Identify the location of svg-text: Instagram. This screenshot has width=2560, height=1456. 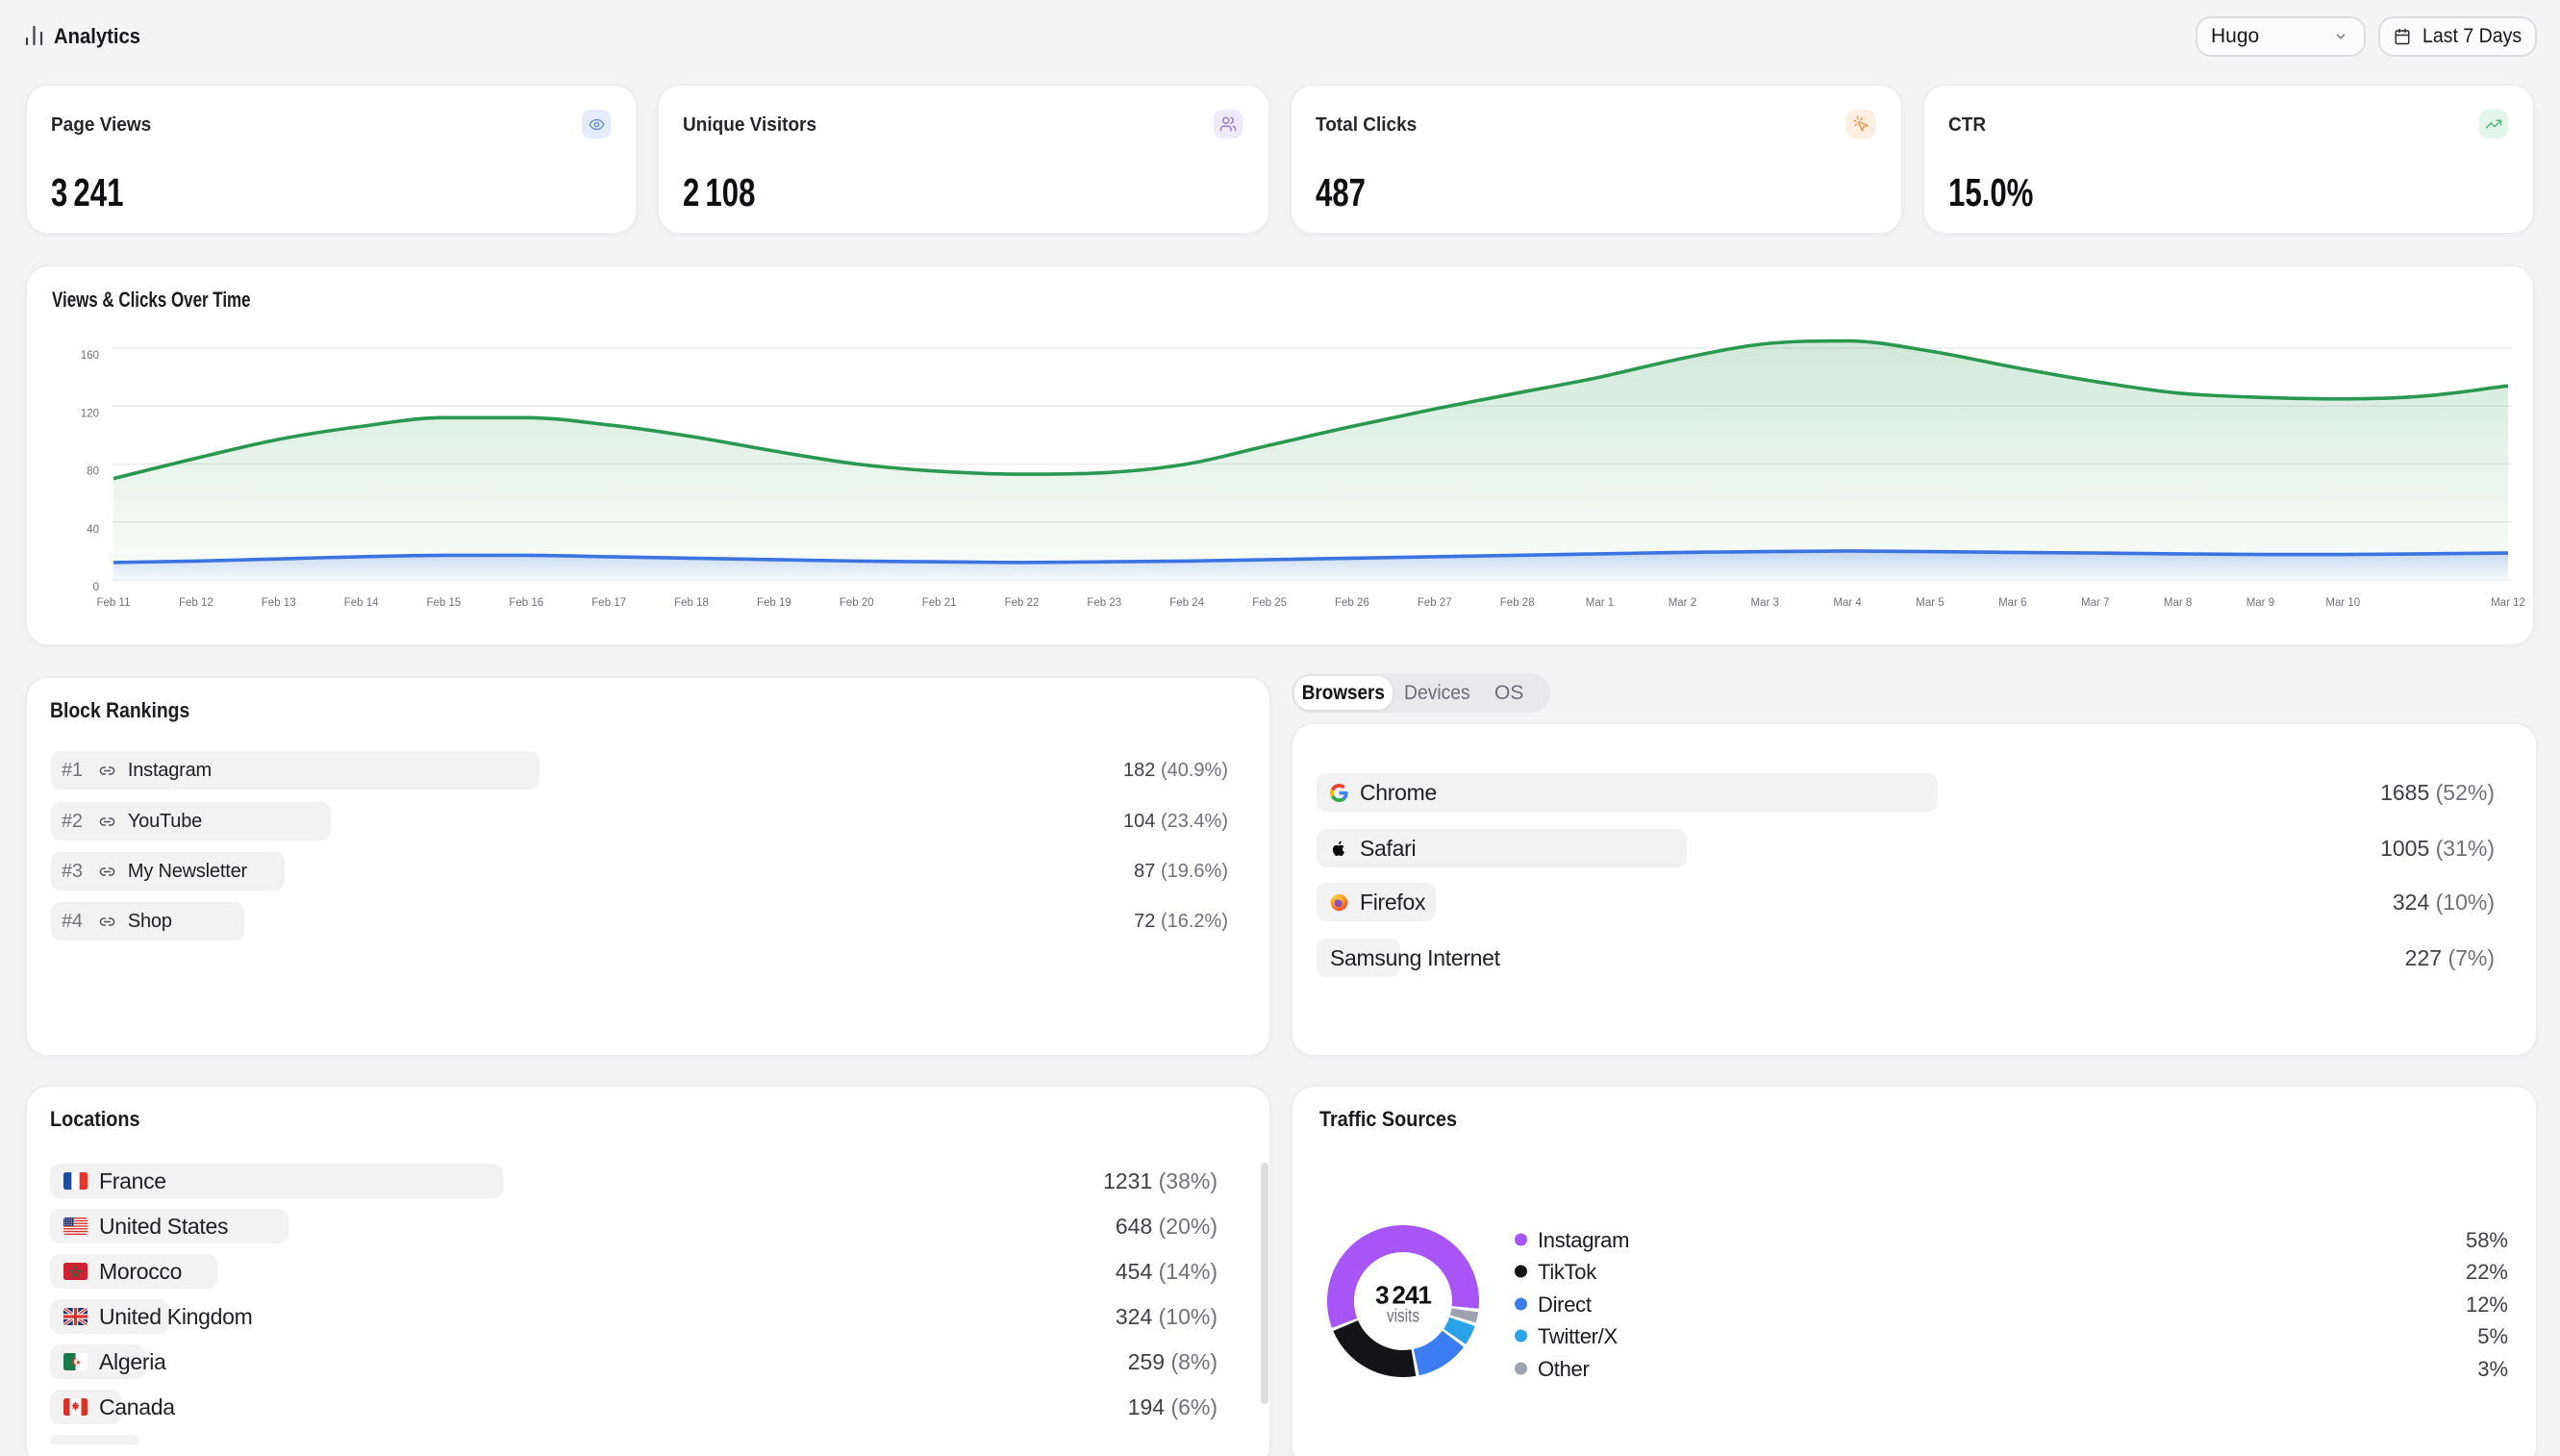
(1583, 1240).